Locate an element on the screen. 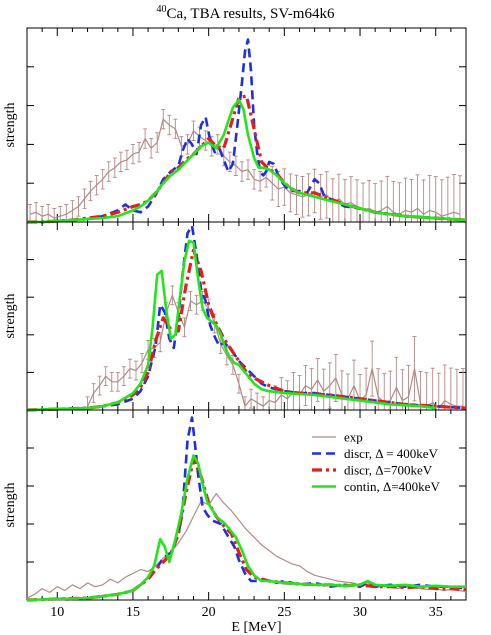  y-axis-label-1: strength is located at coordinates (10, 124).